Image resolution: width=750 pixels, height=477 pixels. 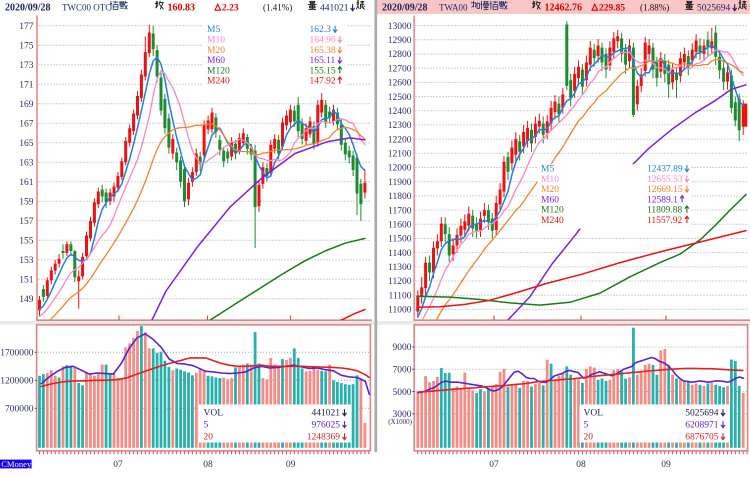 I want to click on svg-text: 7000, so click(x=402, y=371).